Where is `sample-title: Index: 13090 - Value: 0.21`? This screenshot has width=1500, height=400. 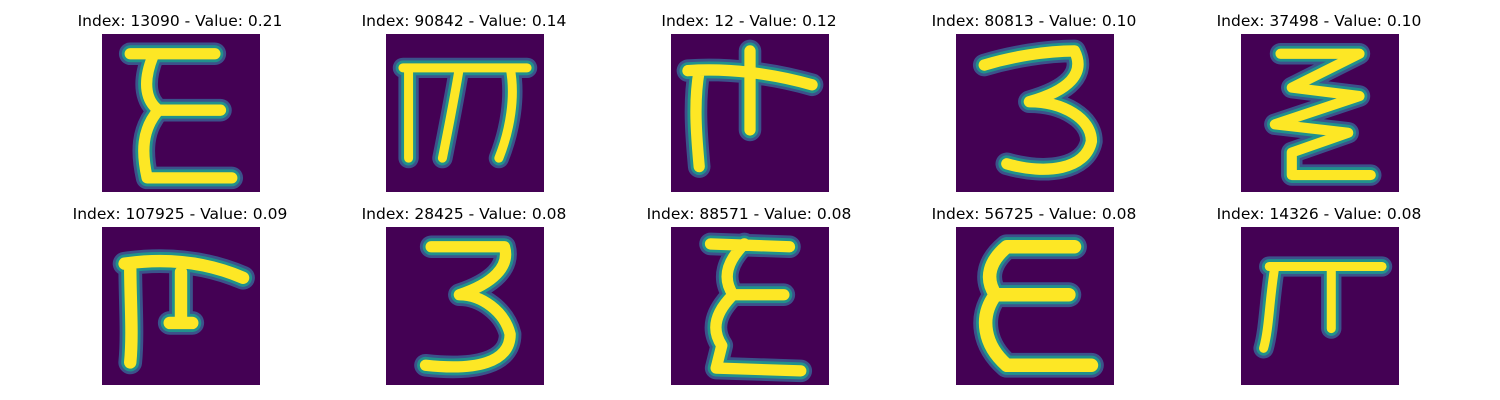 sample-title: Index: 13090 - Value: 0.21 is located at coordinates (180, 21).